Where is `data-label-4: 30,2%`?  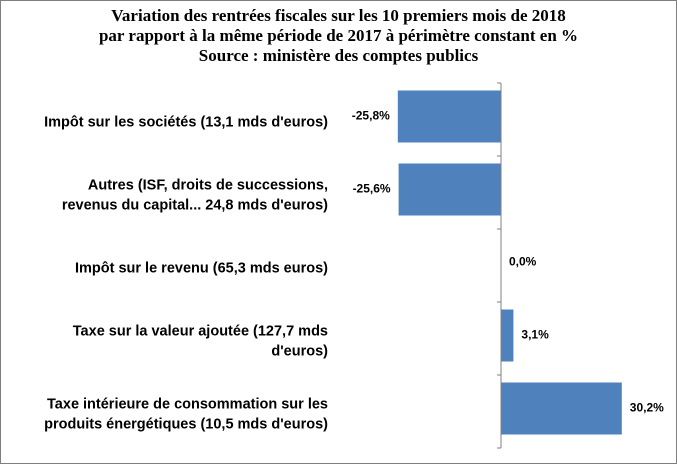 data-label-4: 30,2% is located at coordinates (647, 408).